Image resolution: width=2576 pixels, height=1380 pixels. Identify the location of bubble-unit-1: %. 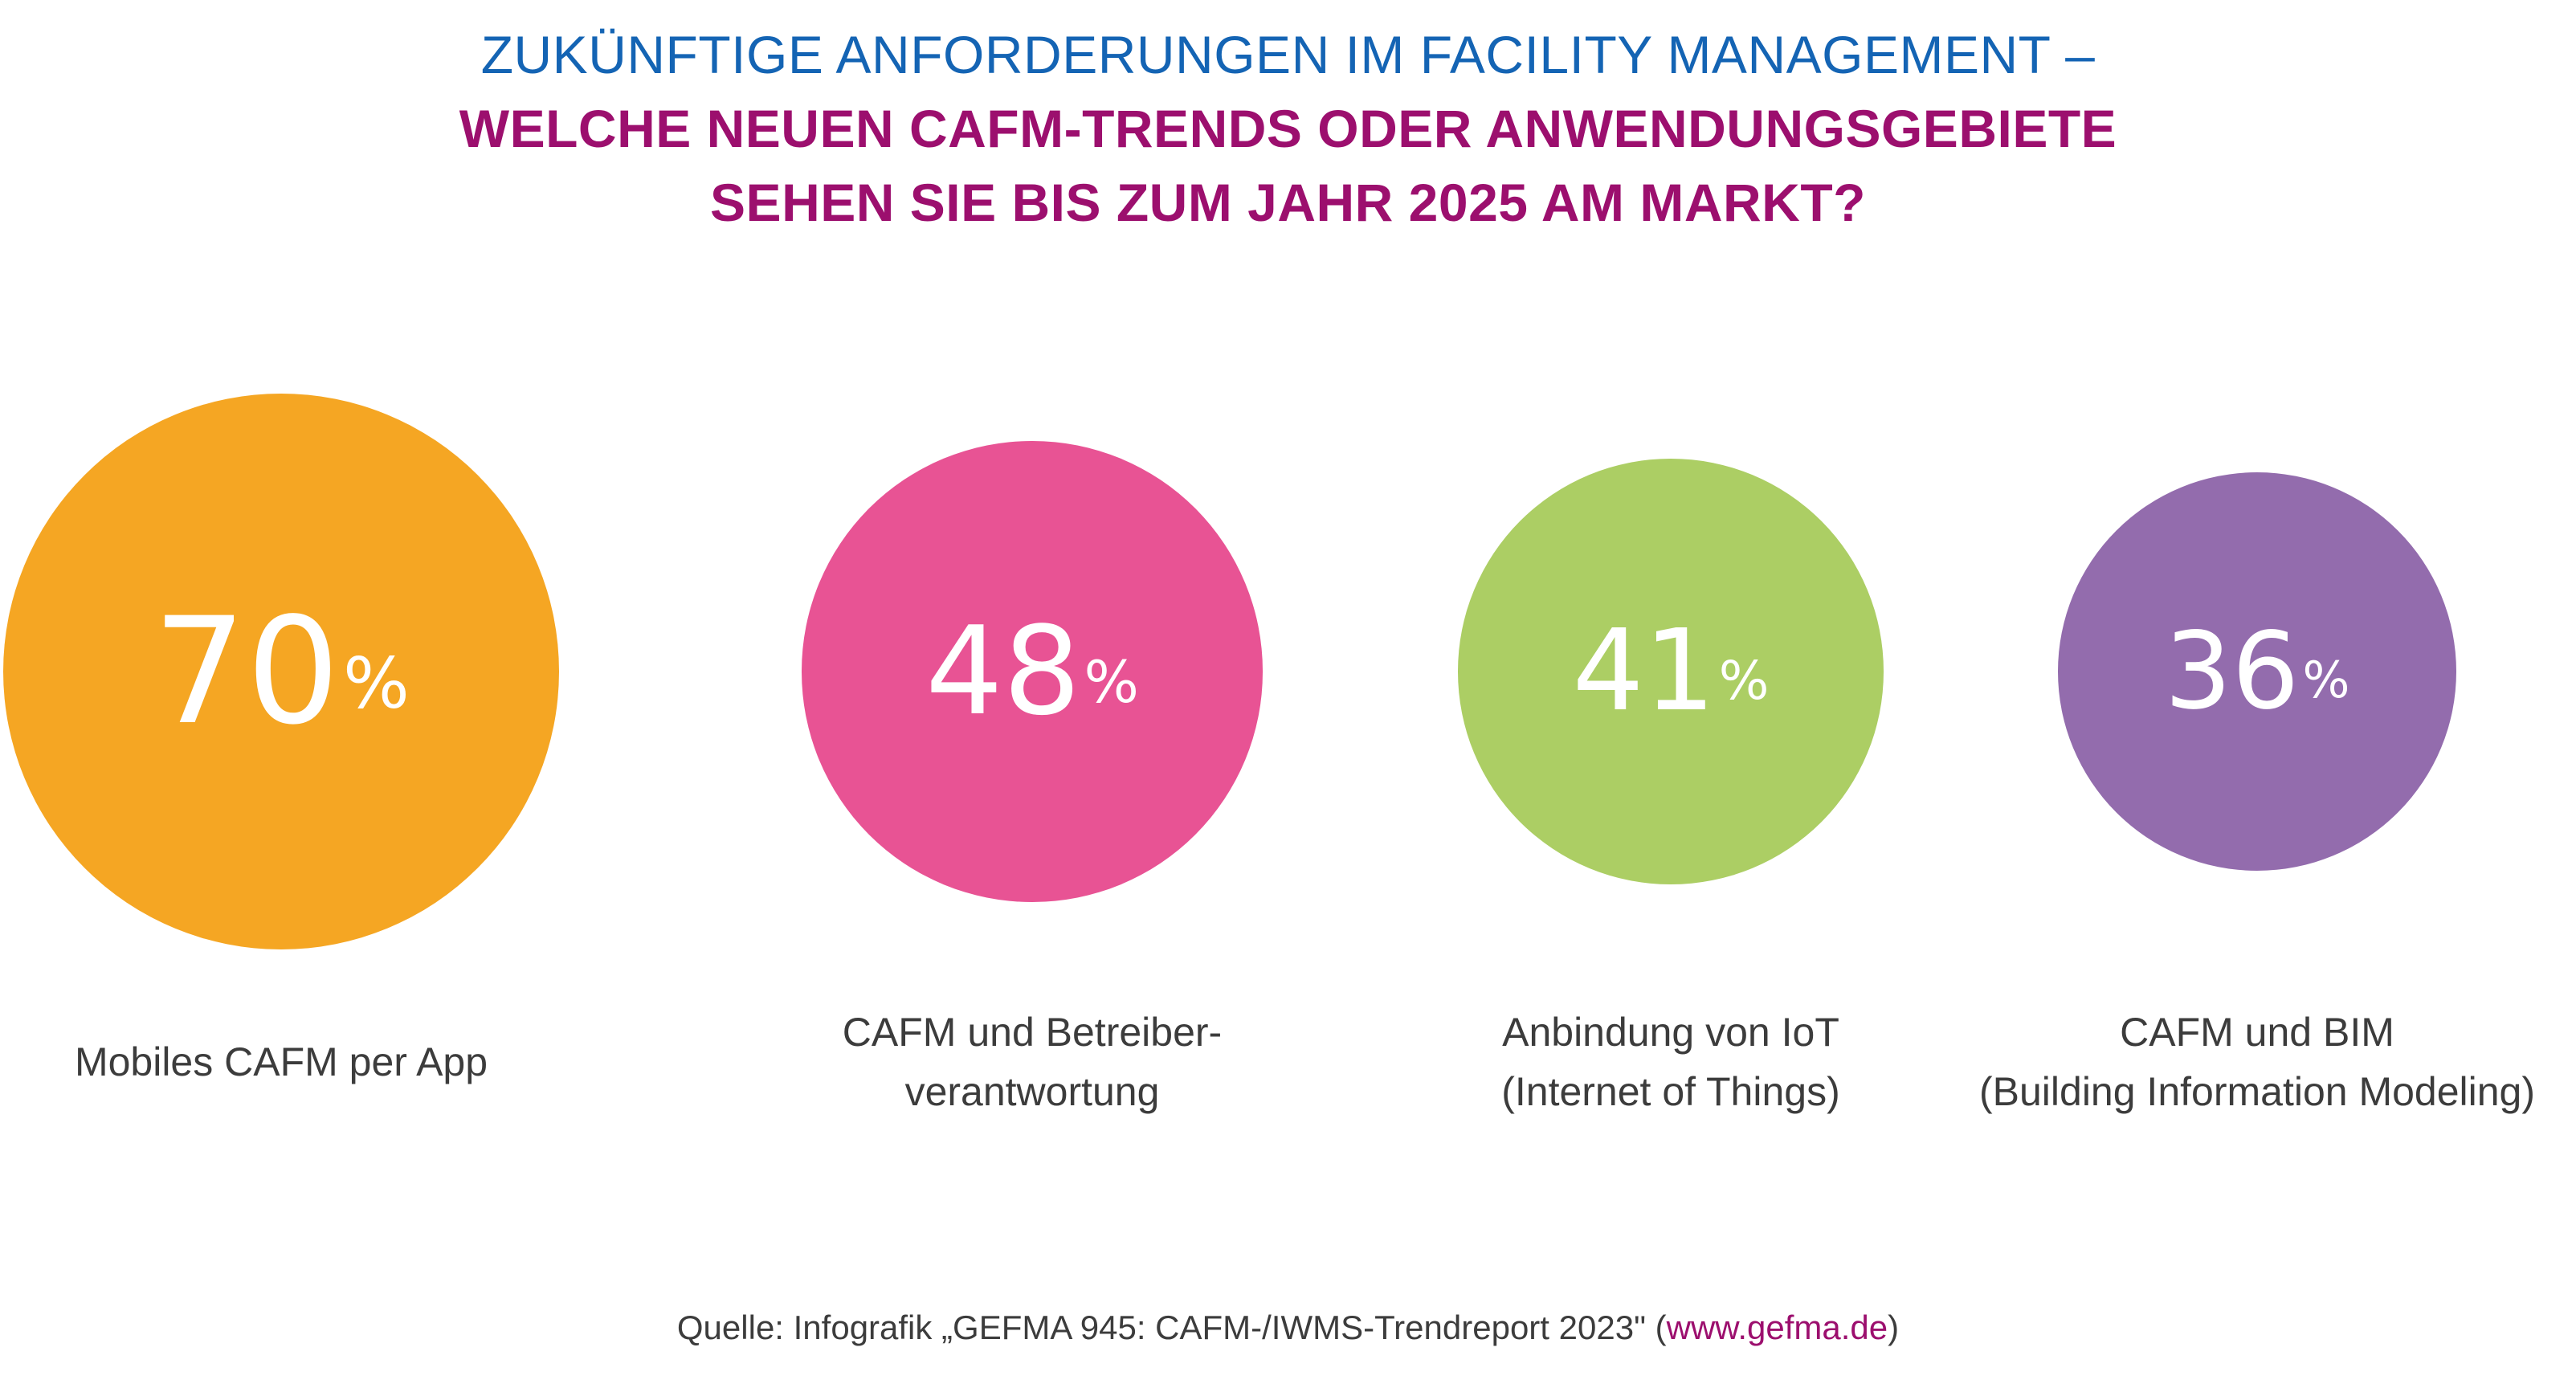
(376, 684).